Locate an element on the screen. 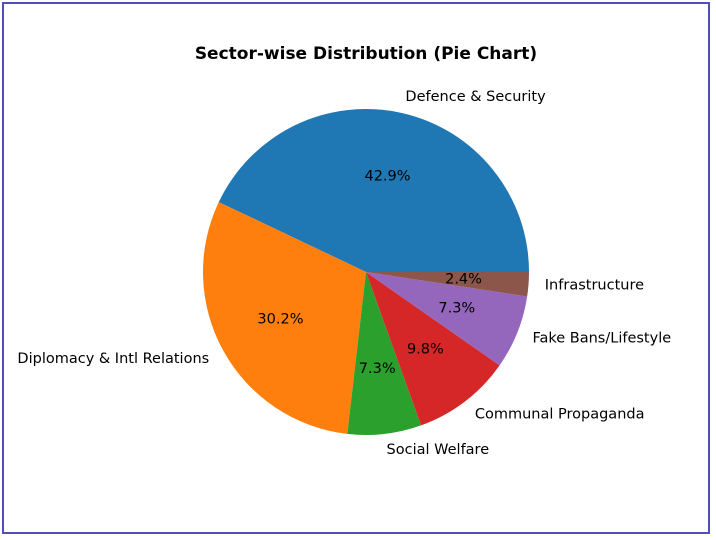 The height and width of the screenshot is (540, 716). pct-label-communal-propaganda: 9.8% is located at coordinates (425, 350).